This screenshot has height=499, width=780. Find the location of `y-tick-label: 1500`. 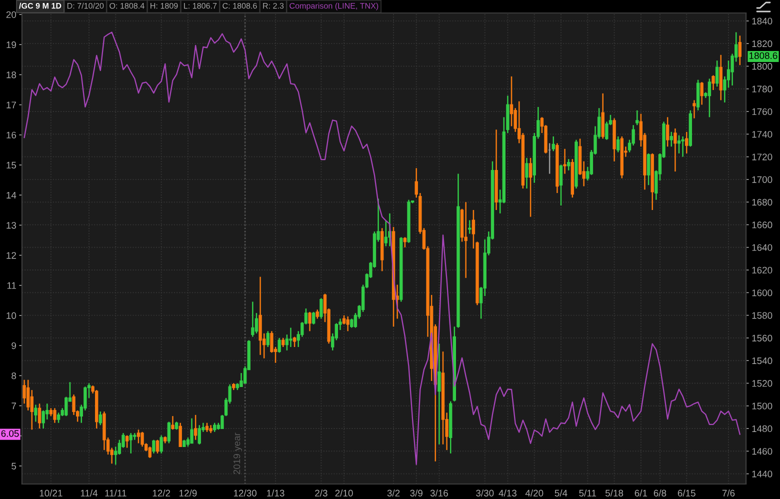

y-tick-label: 1500 is located at coordinates (762, 406).